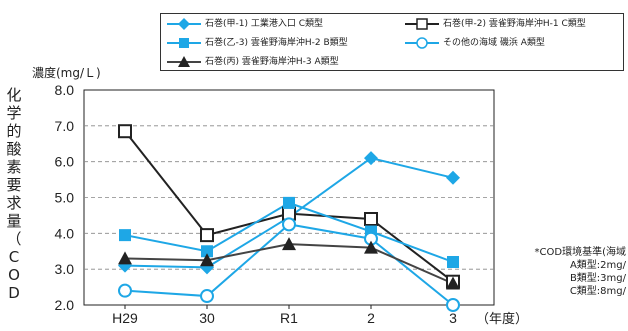  What do you see at coordinates (14, 239) in the screenshot?
I see `y-title-char: （` at bounding box center [14, 239].